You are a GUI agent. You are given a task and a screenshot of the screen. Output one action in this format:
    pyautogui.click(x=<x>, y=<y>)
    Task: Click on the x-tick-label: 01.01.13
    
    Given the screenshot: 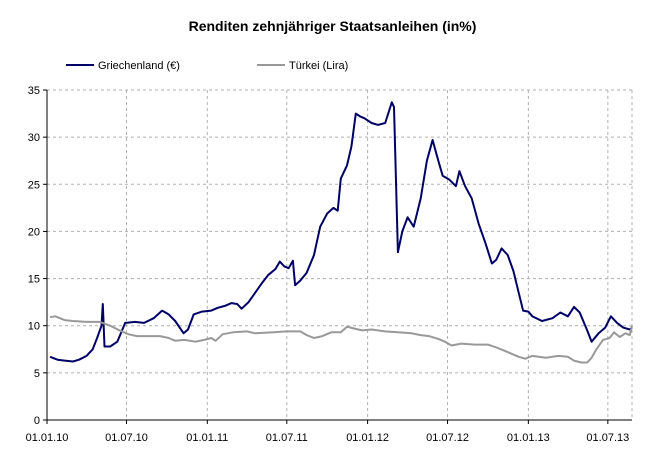 What is the action you would take?
    pyautogui.click(x=528, y=438)
    